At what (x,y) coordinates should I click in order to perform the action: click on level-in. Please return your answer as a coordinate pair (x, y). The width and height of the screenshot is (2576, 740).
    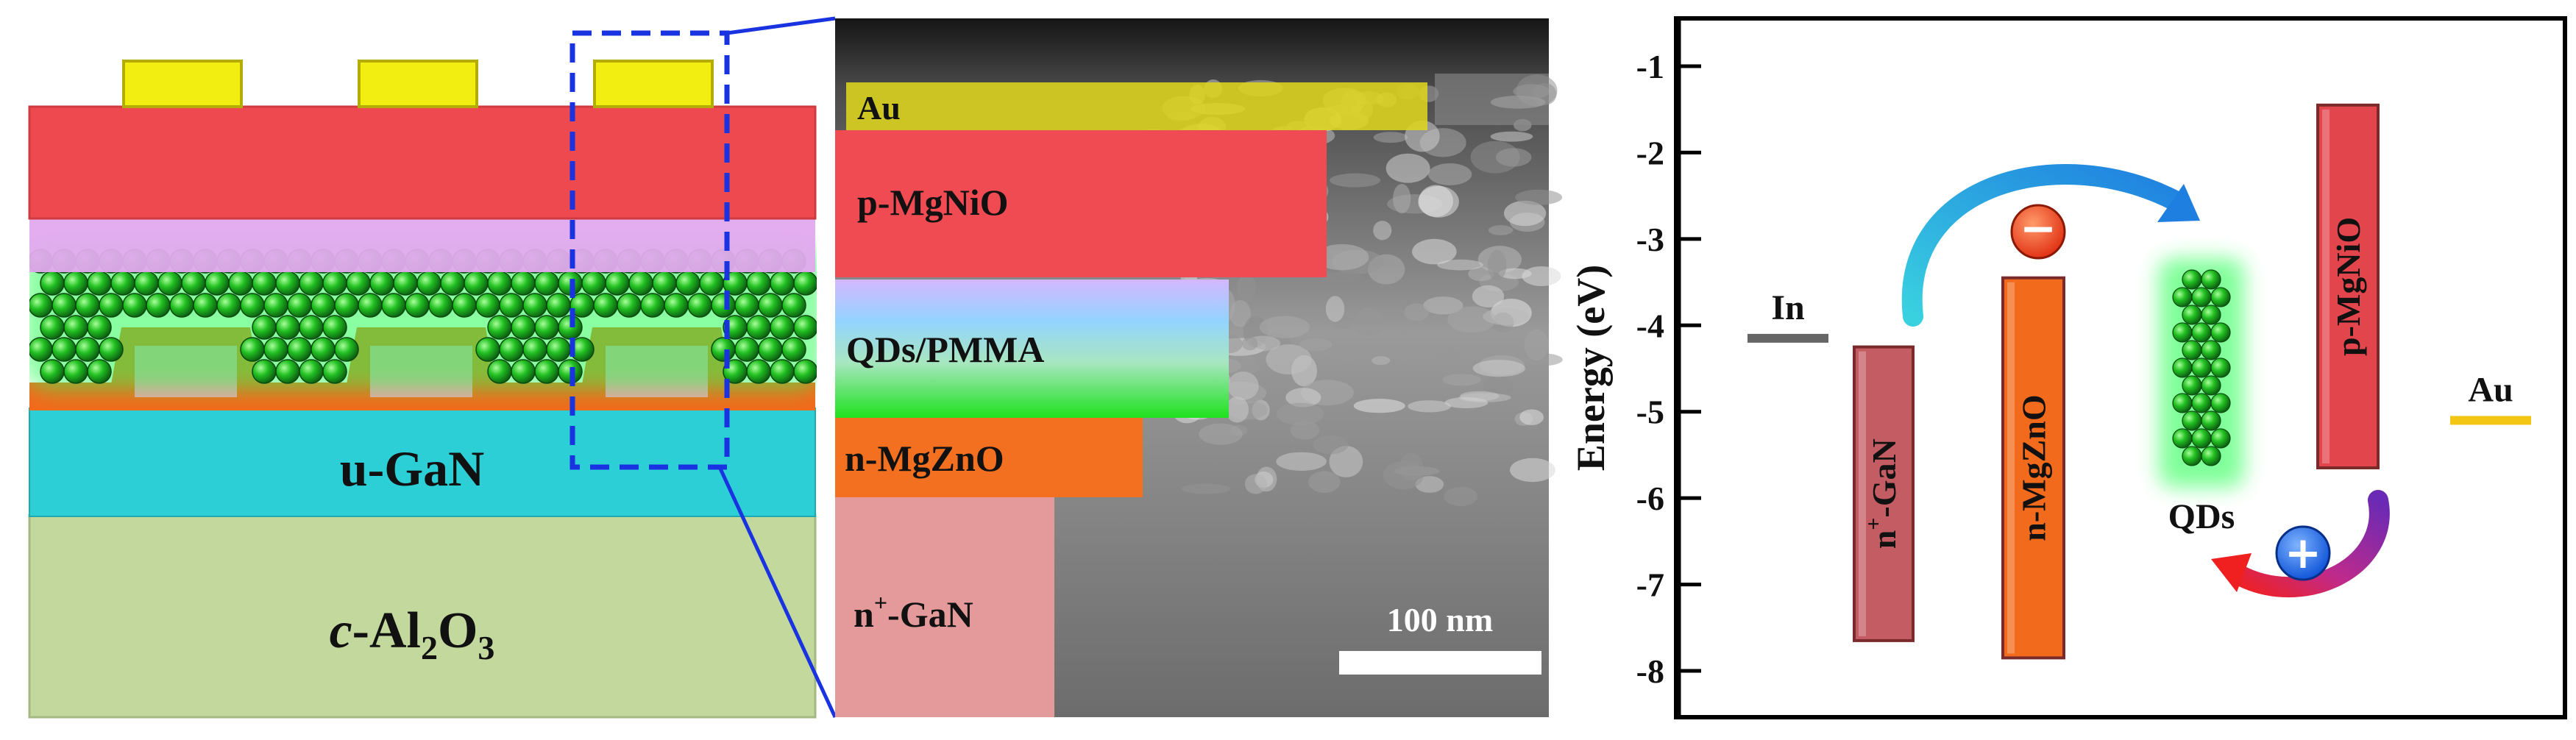
    Looking at the image, I should click on (1788, 338).